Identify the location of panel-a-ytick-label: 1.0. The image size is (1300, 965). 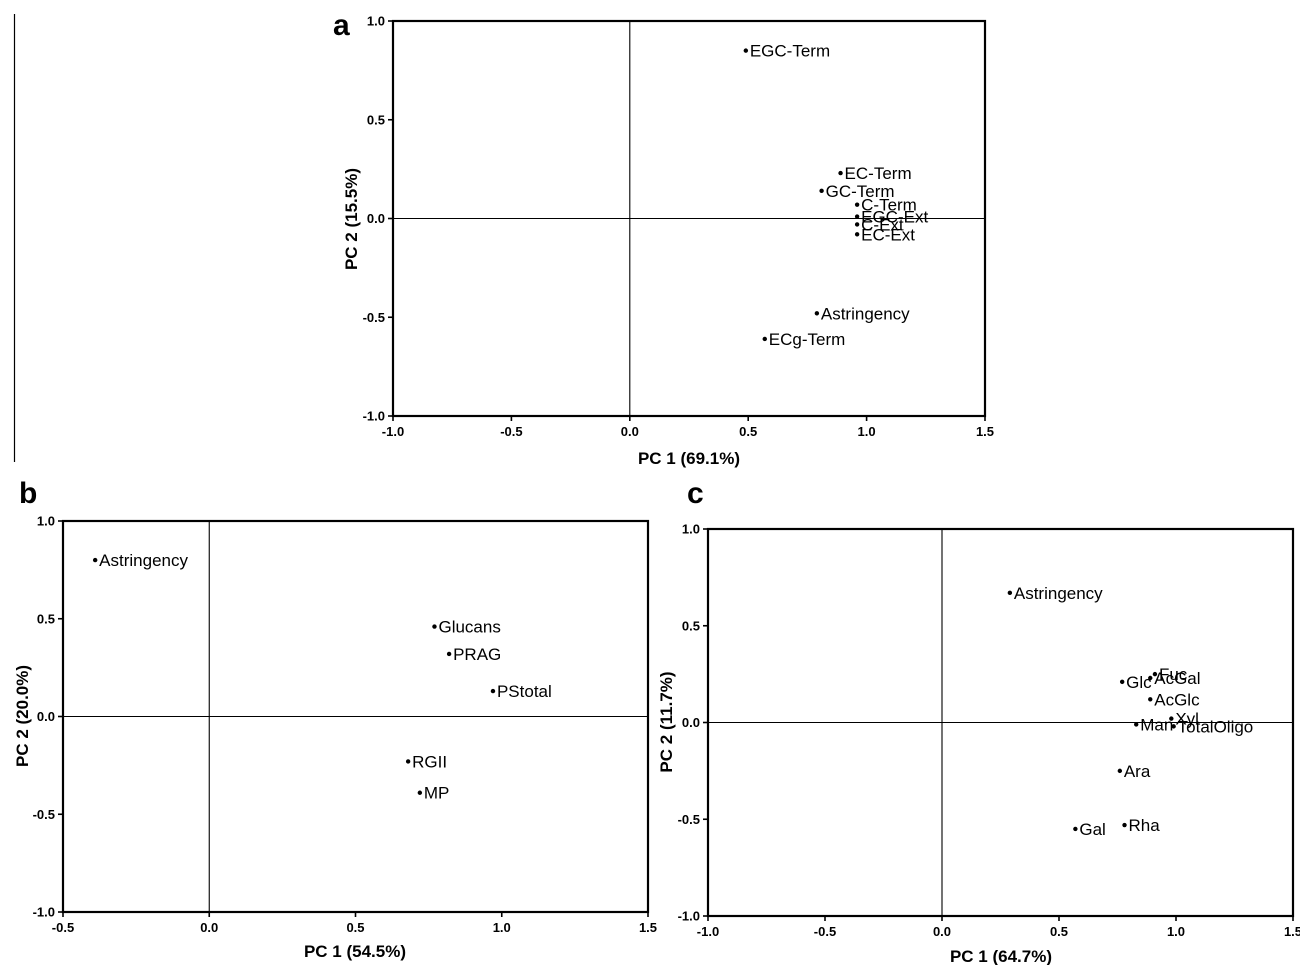
(376, 21).